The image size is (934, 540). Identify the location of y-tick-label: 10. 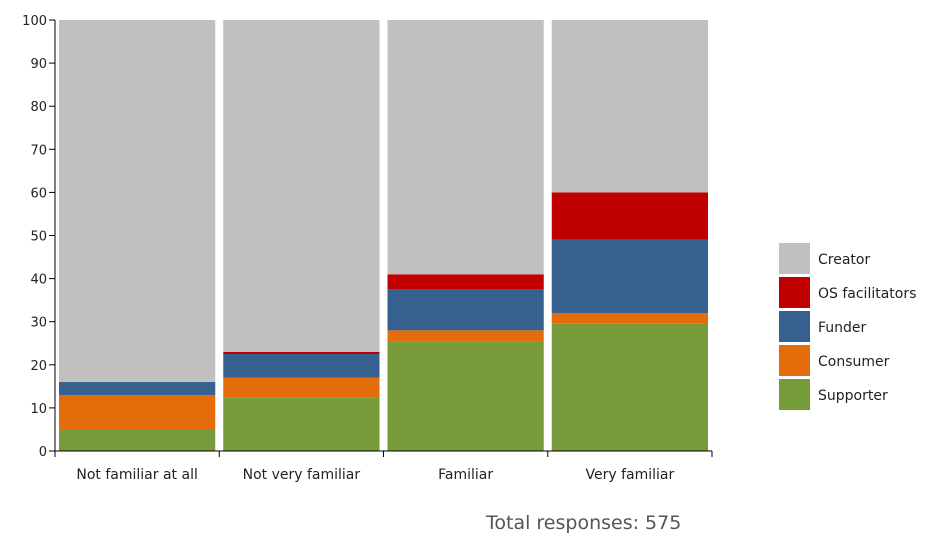
(38, 409).